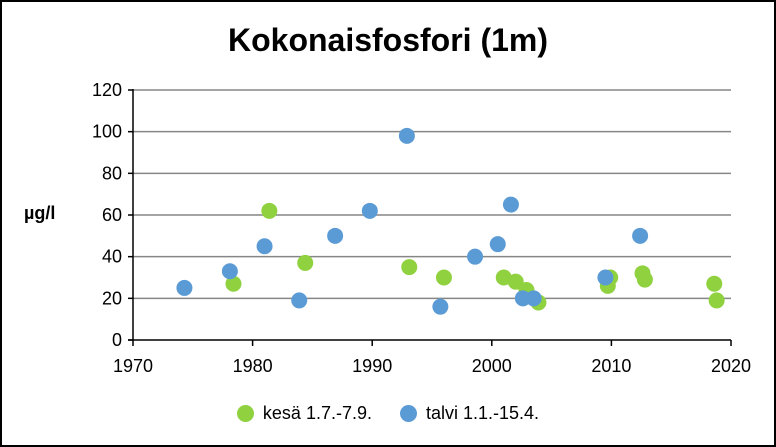 The height and width of the screenshot is (447, 776). Describe the element at coordinates (611, 366) in the screenshot. I see `x-tick-label-2010: 2010` at that location.